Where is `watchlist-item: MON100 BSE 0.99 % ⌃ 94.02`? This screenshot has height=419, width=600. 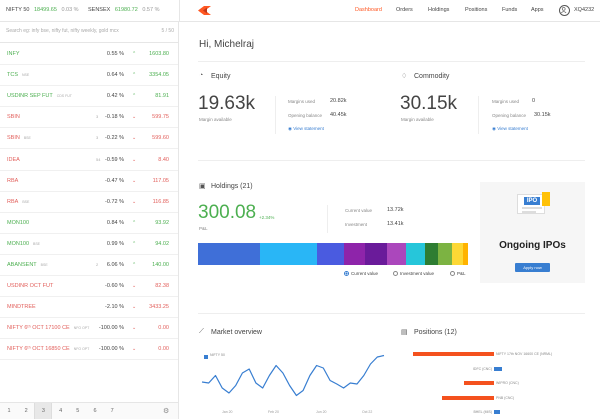
watchlist-item: MON100 BSE 0.99 % ⌃ 94.02 is located at coordinates (89, 244).